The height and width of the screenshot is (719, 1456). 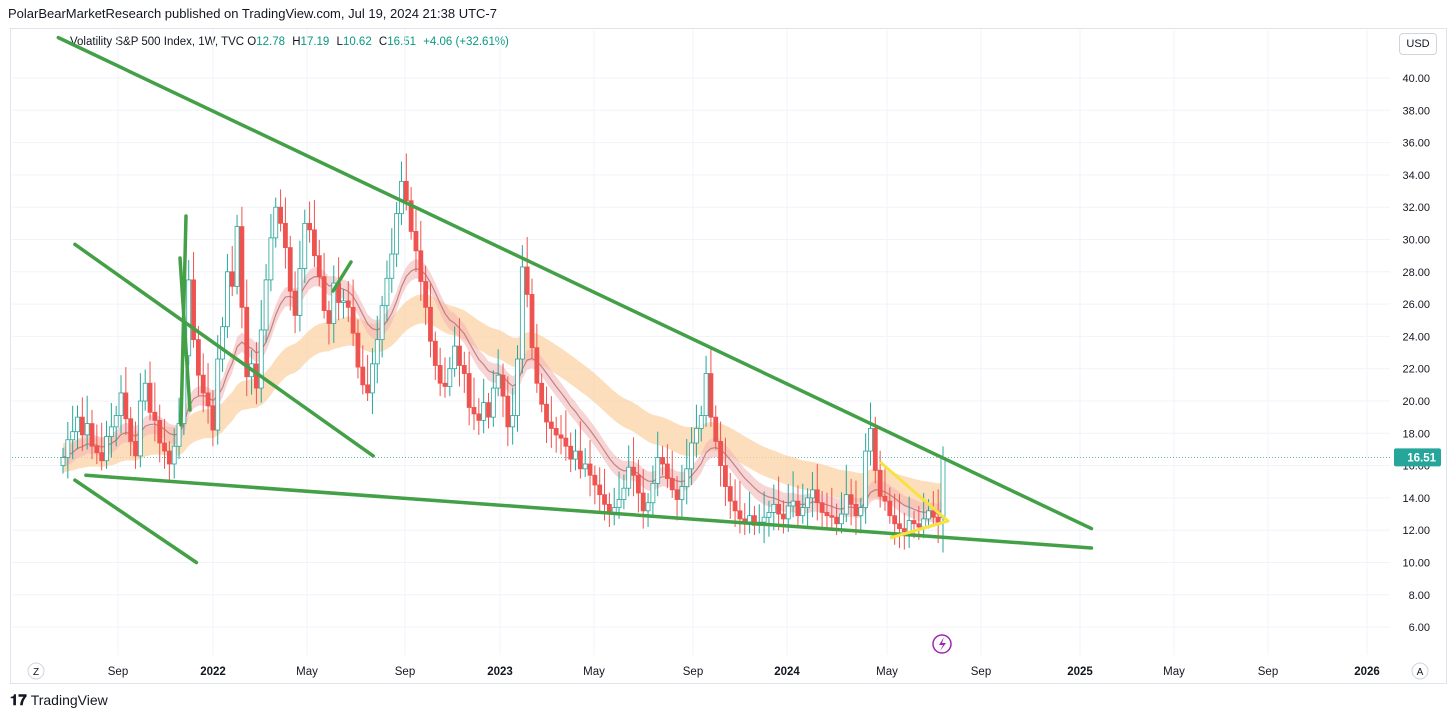 I want to click on legend-low-label: L, so click(x=339, y=42).